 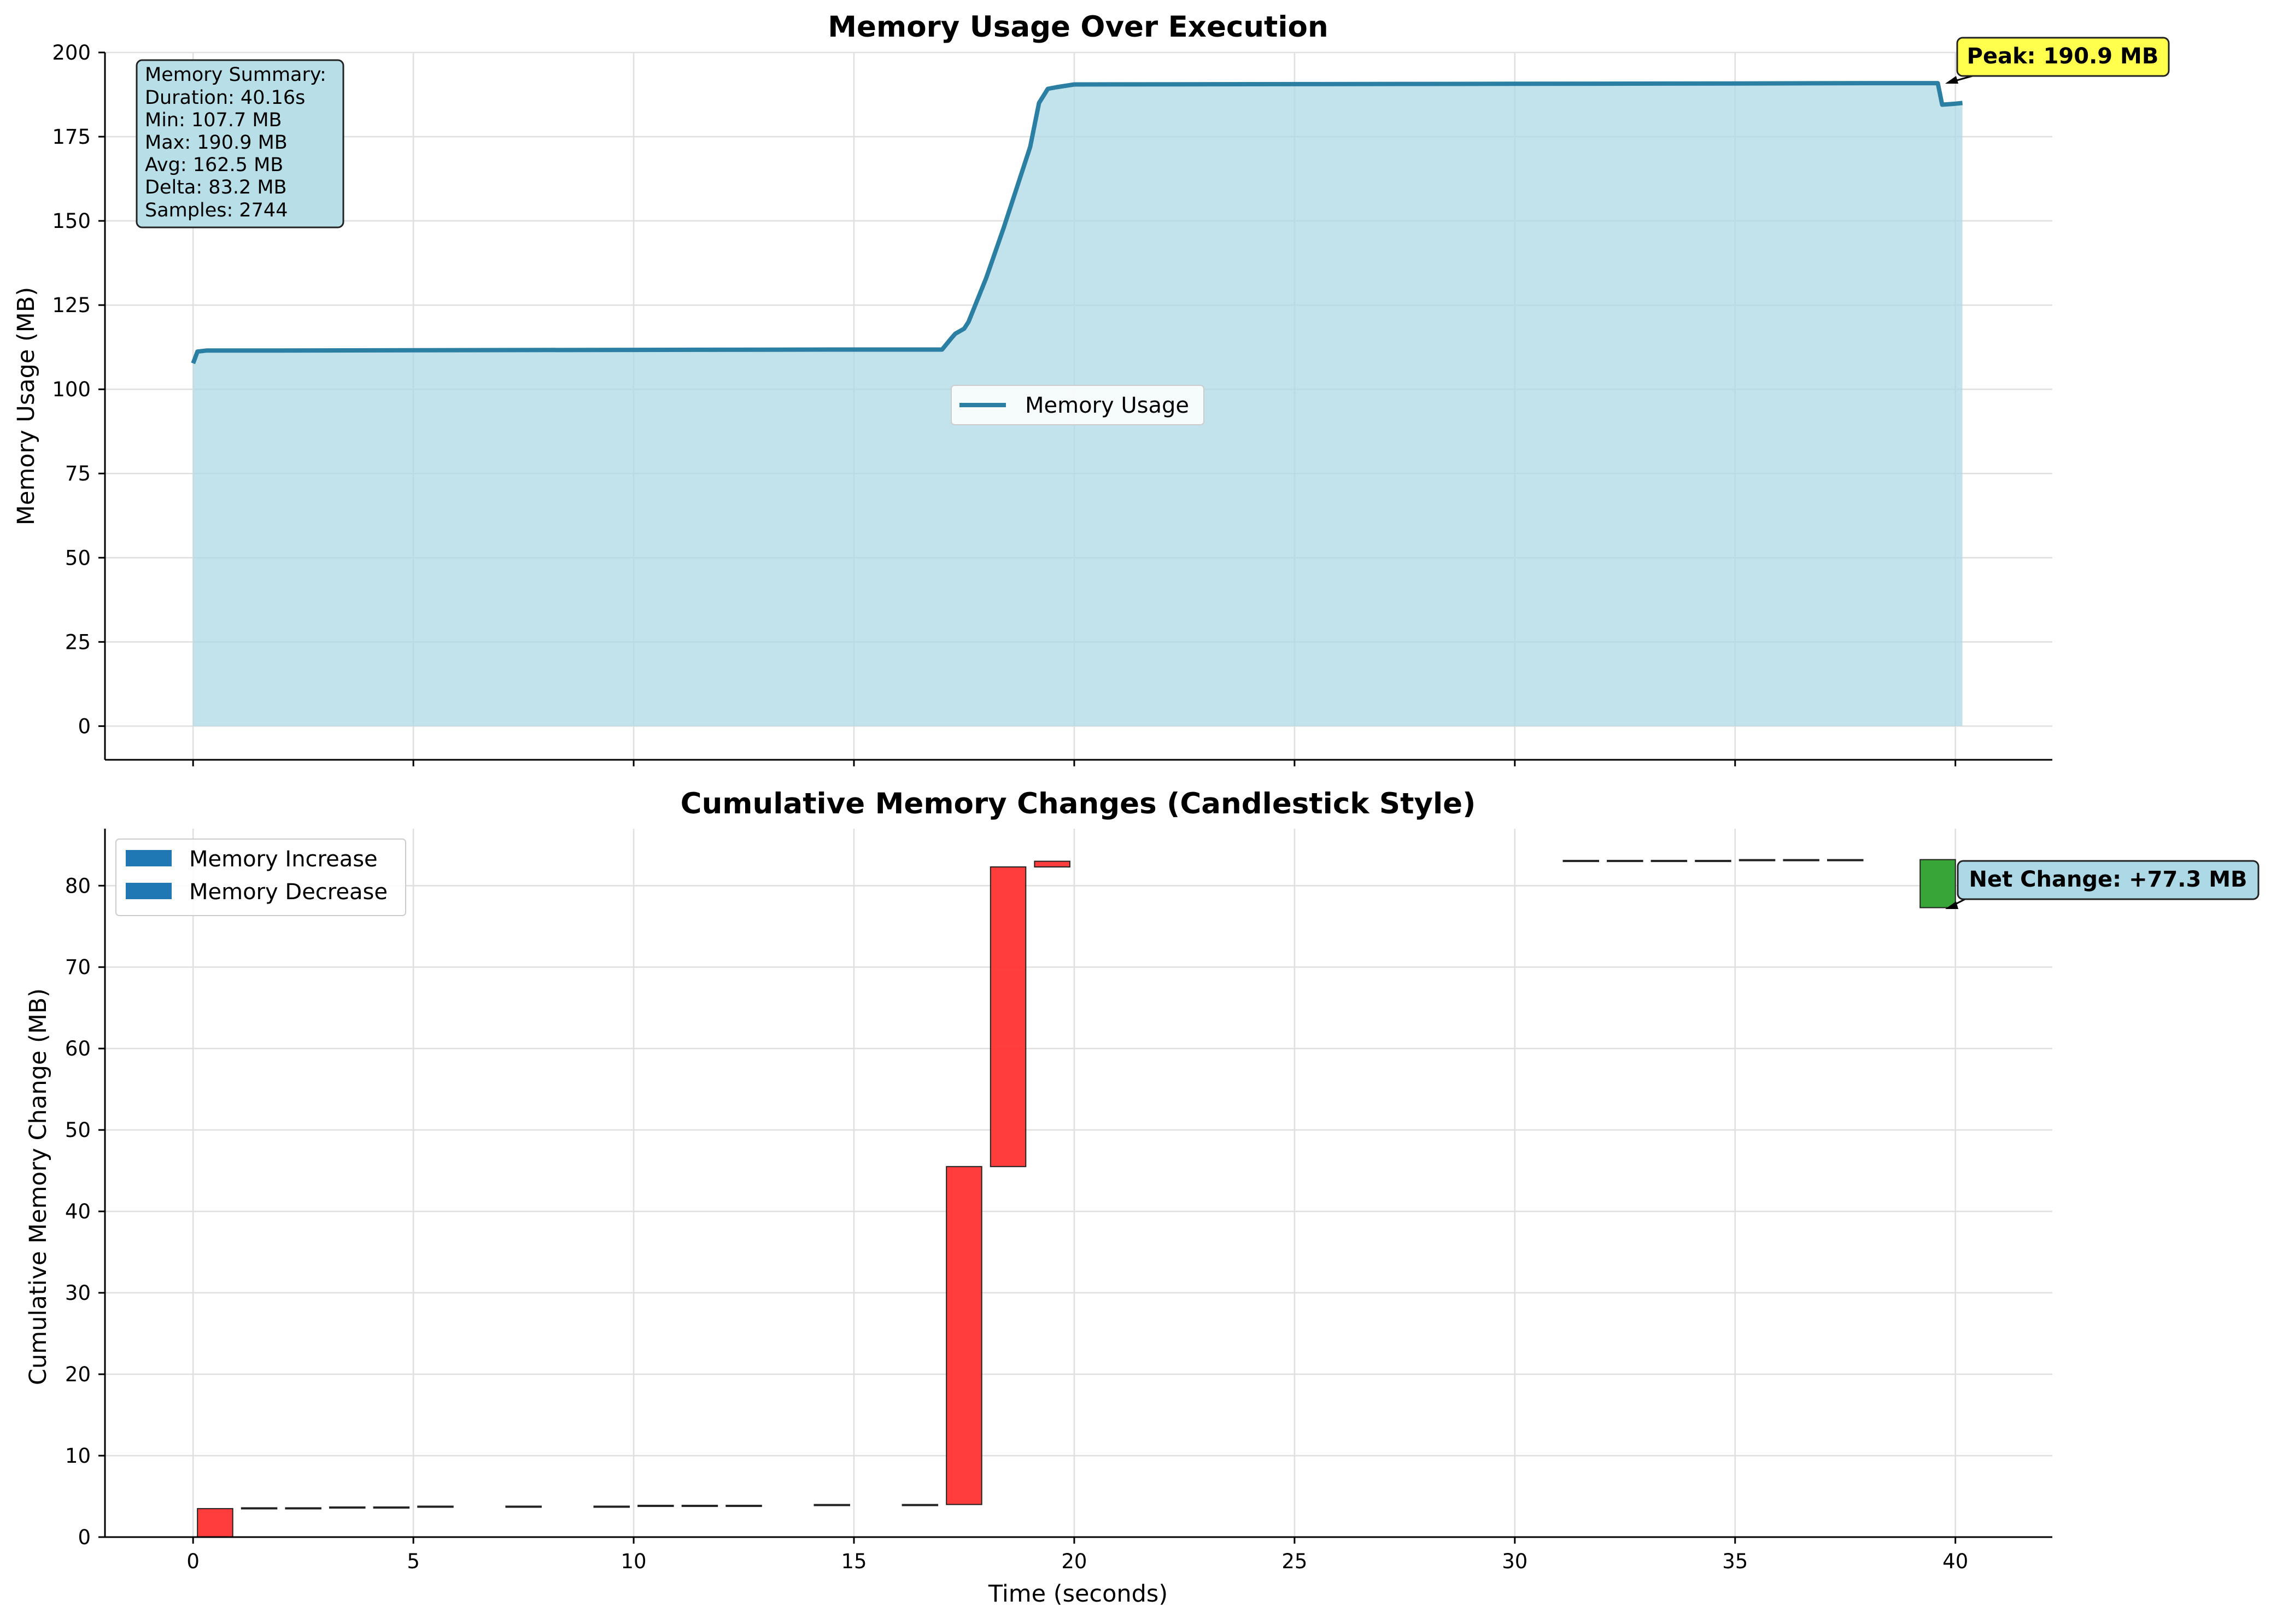 I want to click on bottom-y-tick-label: 40, so click(x=78, y=1211).